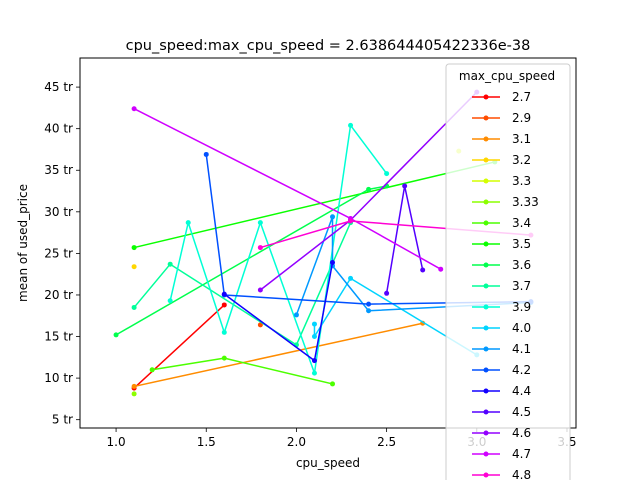  What do you see at coordinates (134, 307) in the screenshot?
I see `data-point-3.7-0` at bounding box center [134, 307].